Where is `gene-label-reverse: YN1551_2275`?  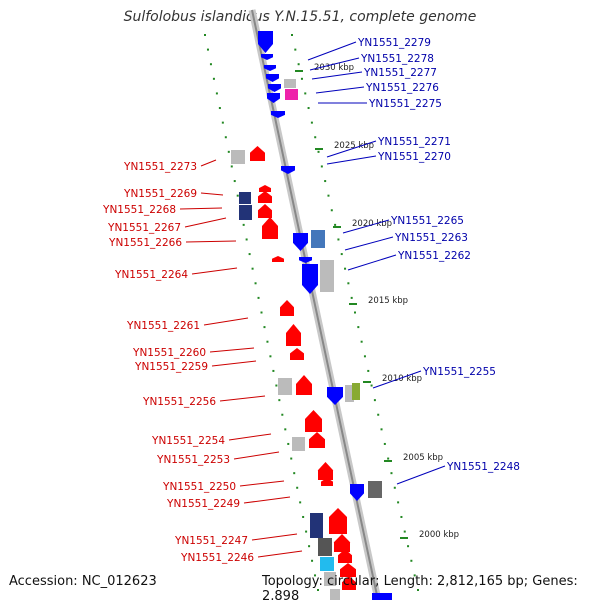
gene-label-reverse: YN1551_2275 is located at coordinates (405, 104).